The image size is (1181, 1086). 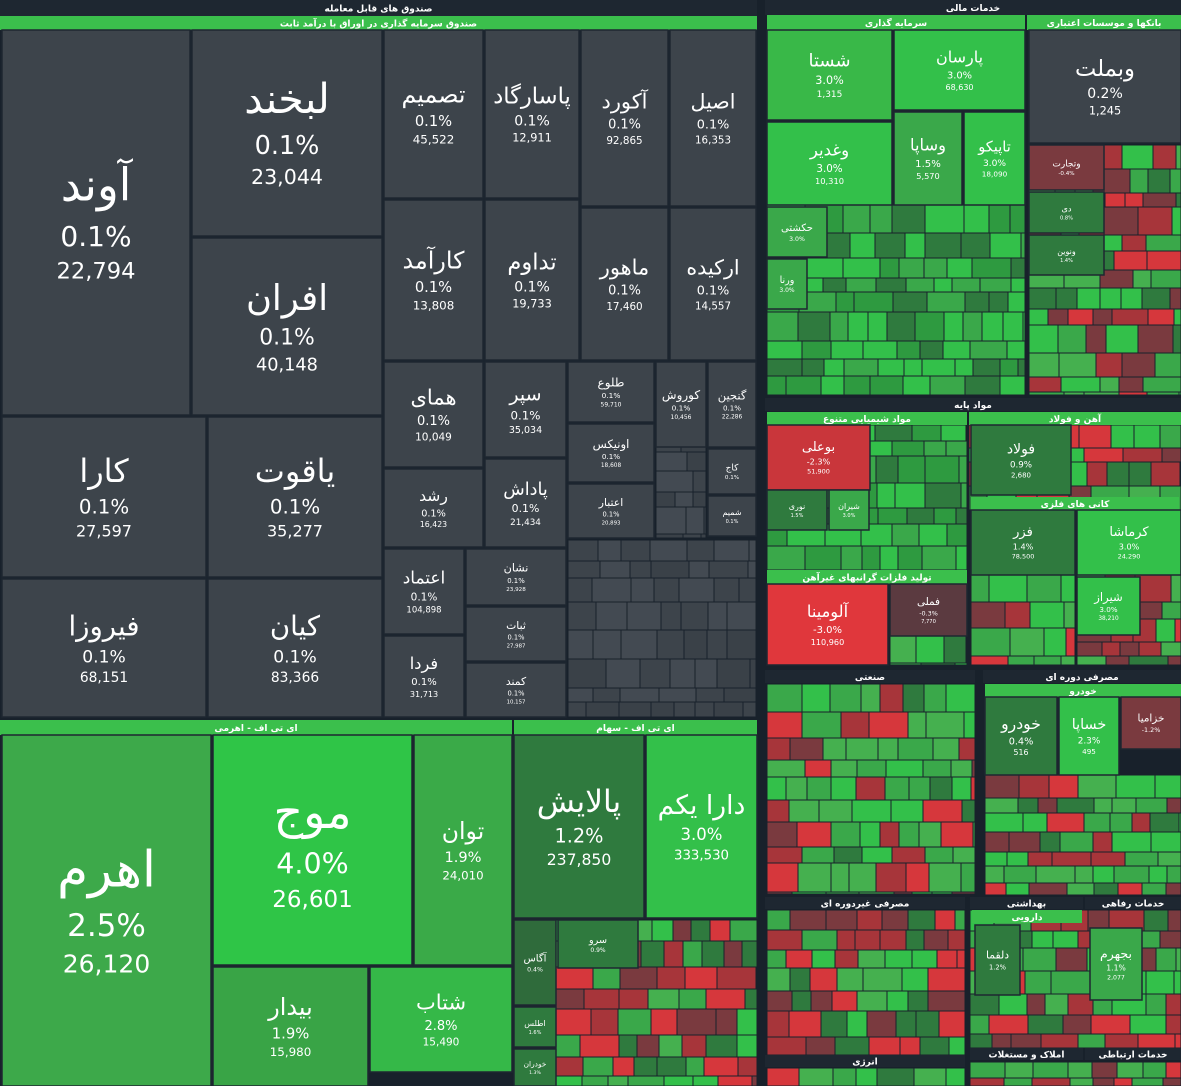 What do you see at coordinates (104, 531) in the screenshot?
I see `cell-volume: 27,597` at bounding box center [104, 531].